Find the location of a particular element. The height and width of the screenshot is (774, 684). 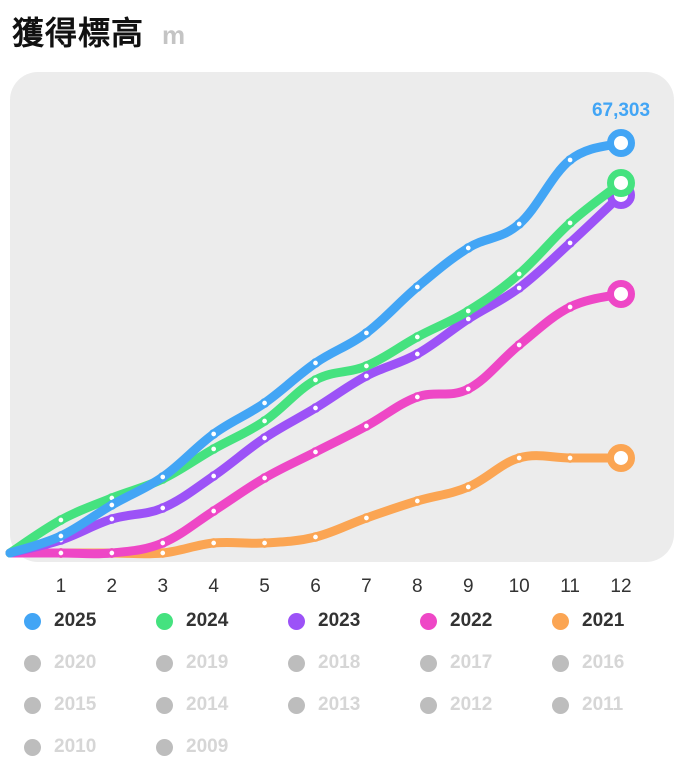

legend-item-2018: 2018 is located at coordinates (324, 663).